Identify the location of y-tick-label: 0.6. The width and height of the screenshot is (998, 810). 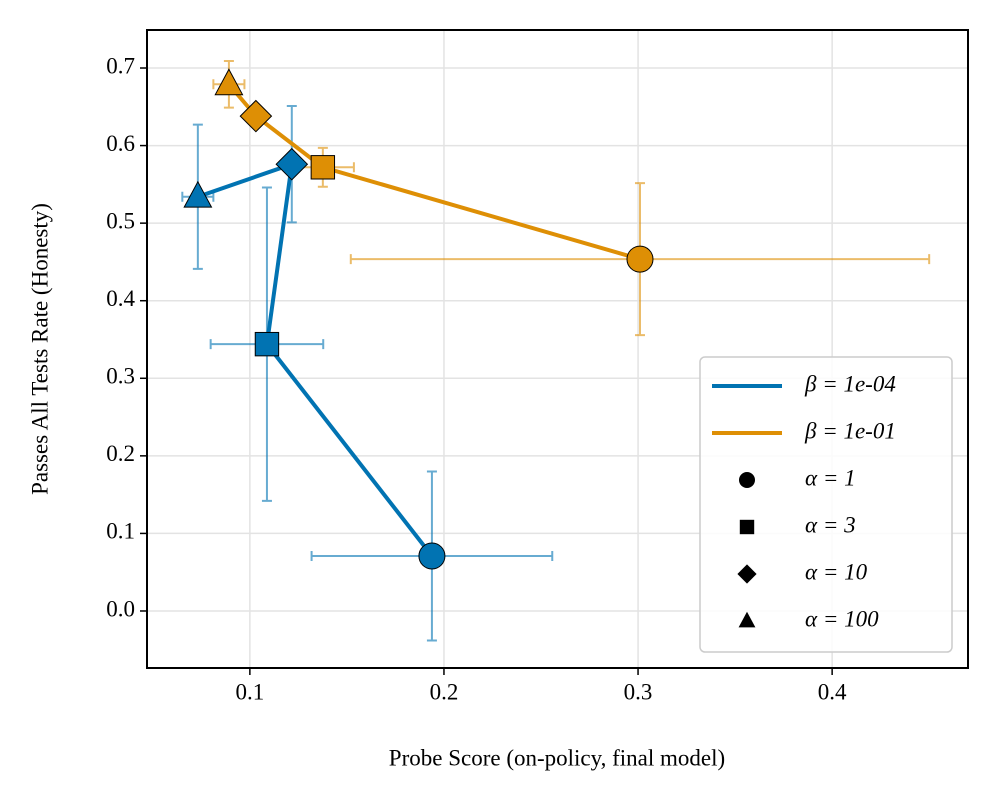
(120, 143).